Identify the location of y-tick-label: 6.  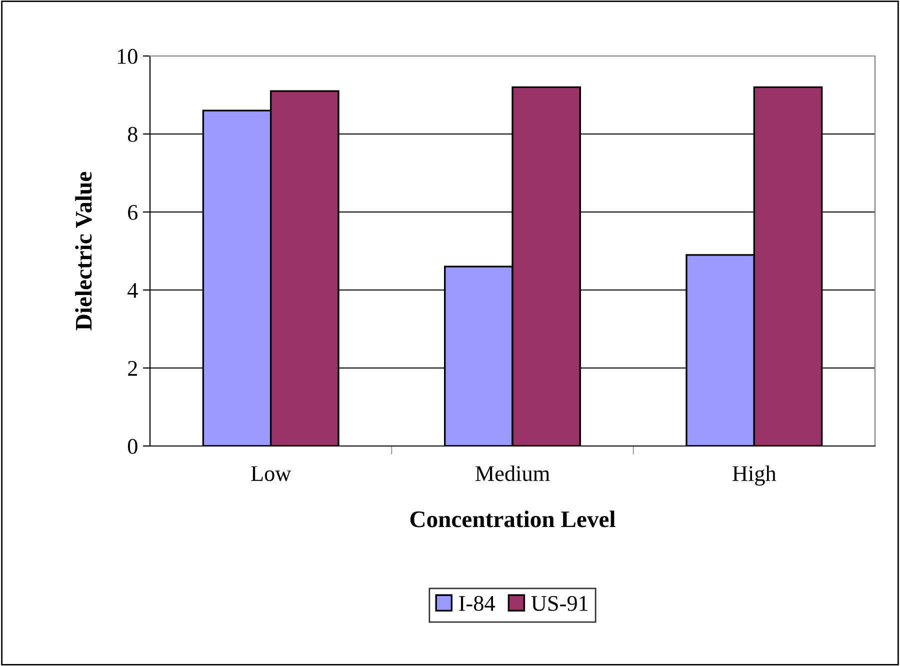
(133, 212).